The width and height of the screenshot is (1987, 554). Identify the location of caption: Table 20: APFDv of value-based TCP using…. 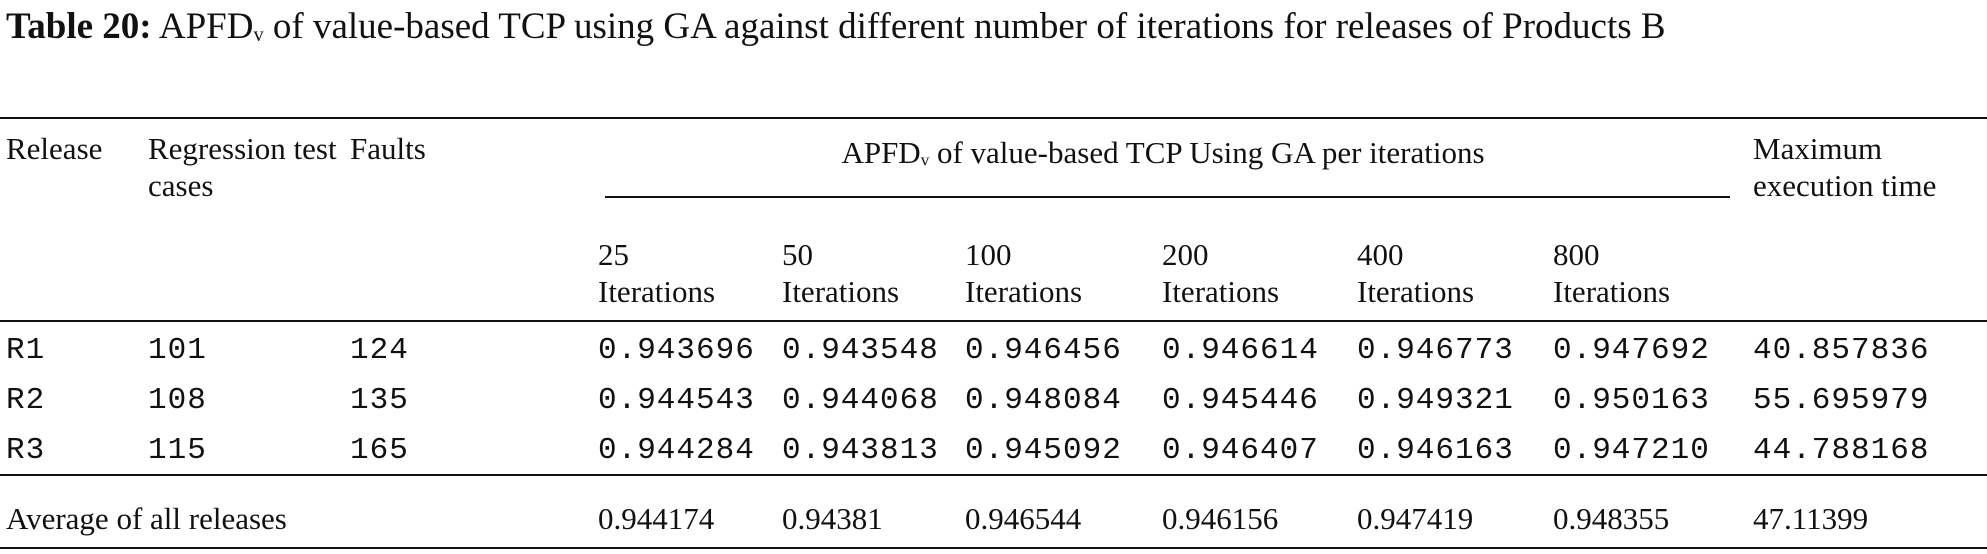
(993, 31).